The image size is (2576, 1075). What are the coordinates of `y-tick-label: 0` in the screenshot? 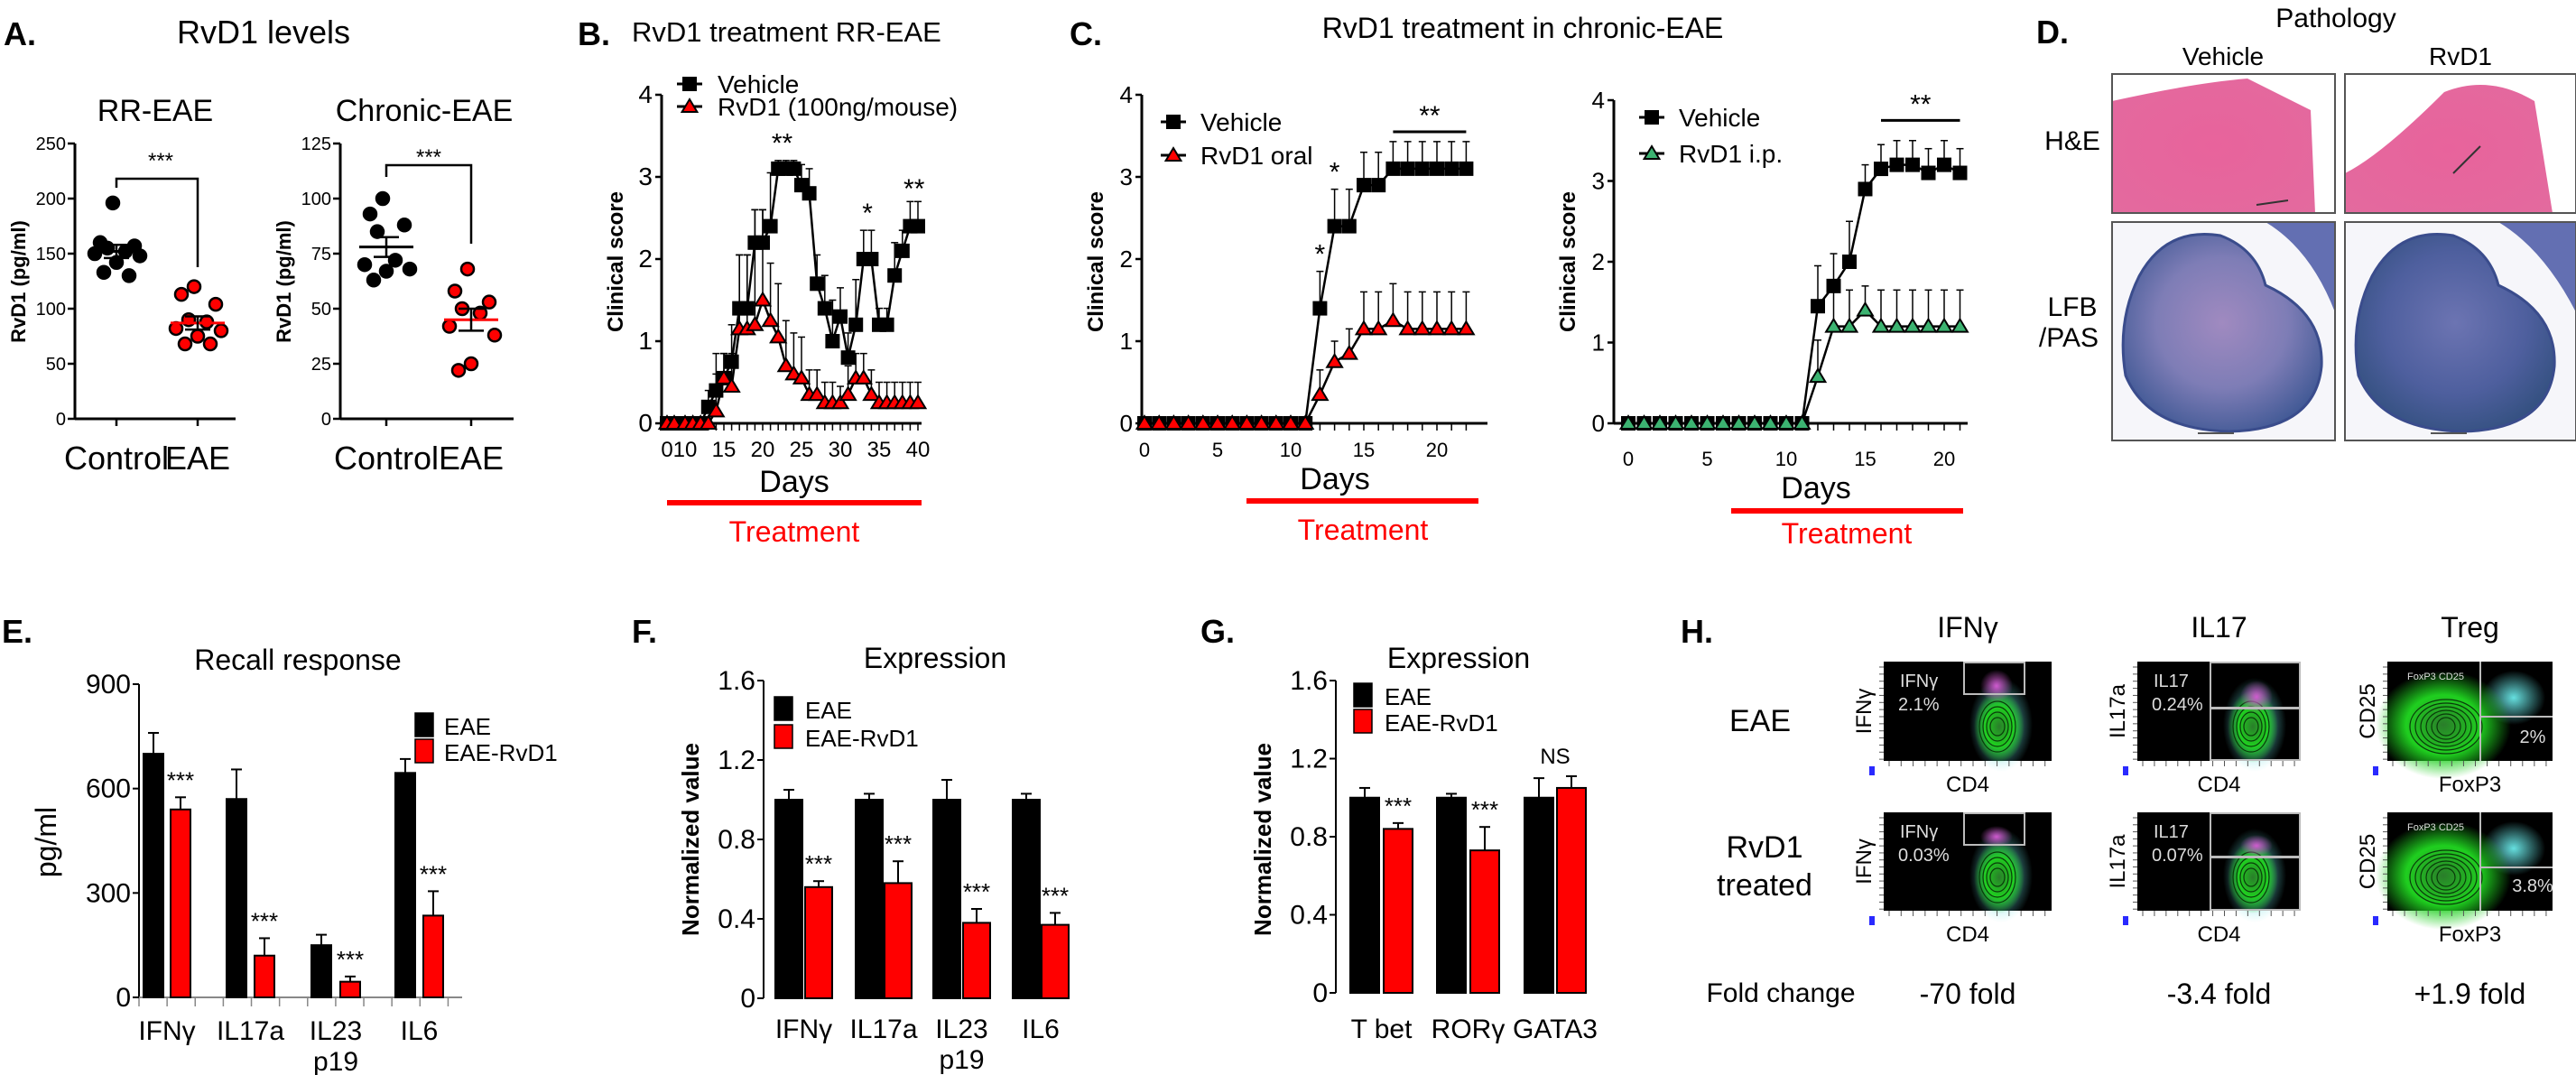 It's located at (61, 420).